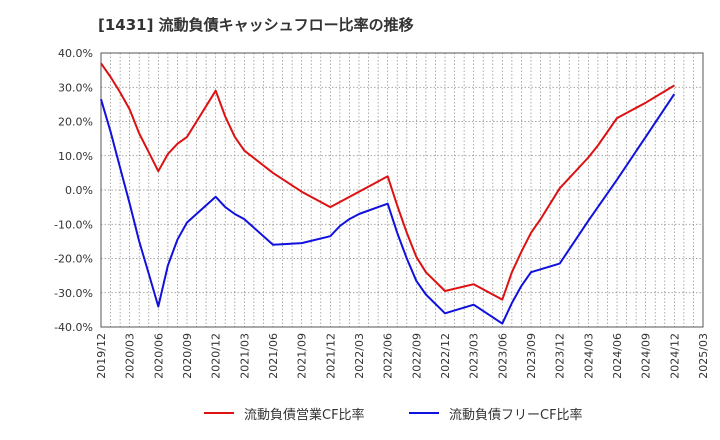 The width and height of the screenshot is (720, 440). I want to click on x-tick-label: 2024/06, so click(617, 356).